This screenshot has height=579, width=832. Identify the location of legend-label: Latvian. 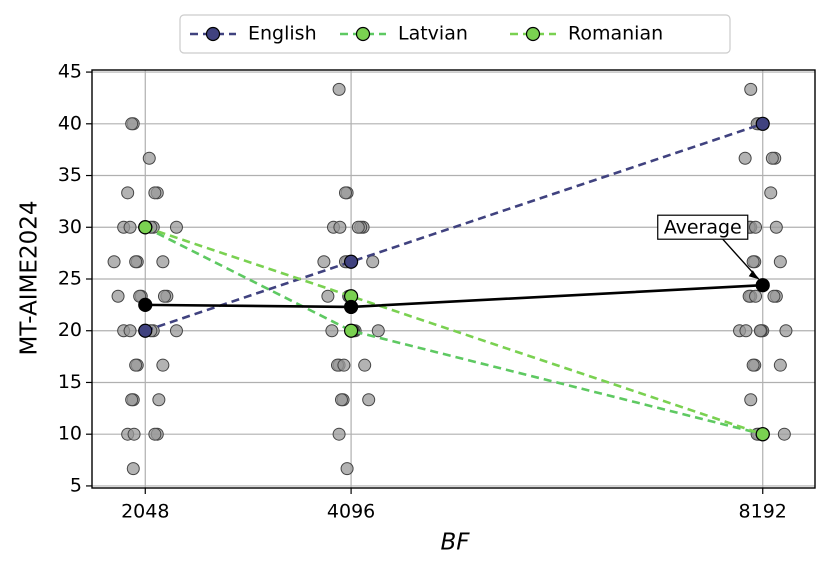
(433, 34).